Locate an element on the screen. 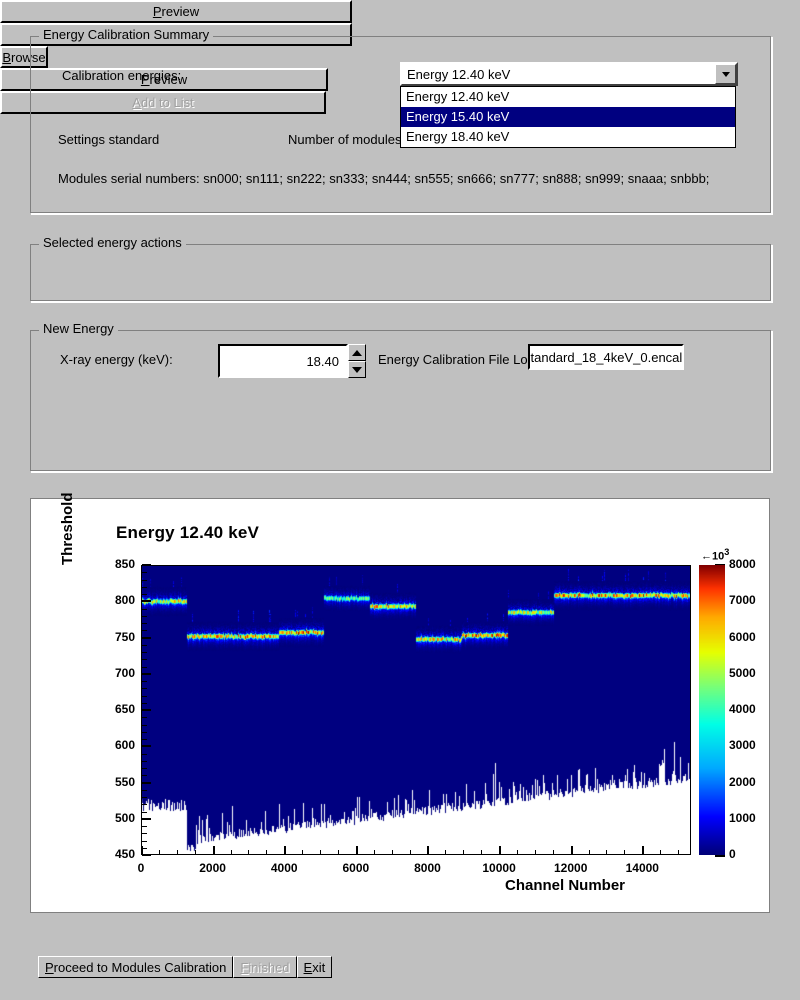 Image resolution: width=800 pixels, height=1000 pixels. add-to-list-button: Add to List is located at coordinates (163, 102).